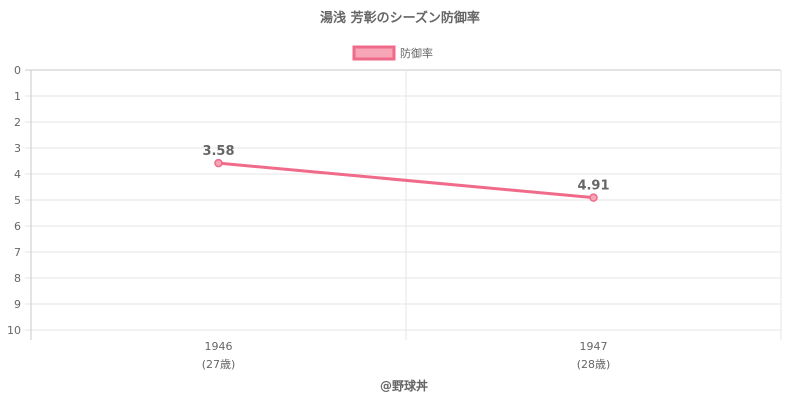 This screenshot has height=400, width=800. What do you see at coordinates (594, 346) in the screenshot?
I see `x-tick-label: 1947` at bounding box center [594, 346].